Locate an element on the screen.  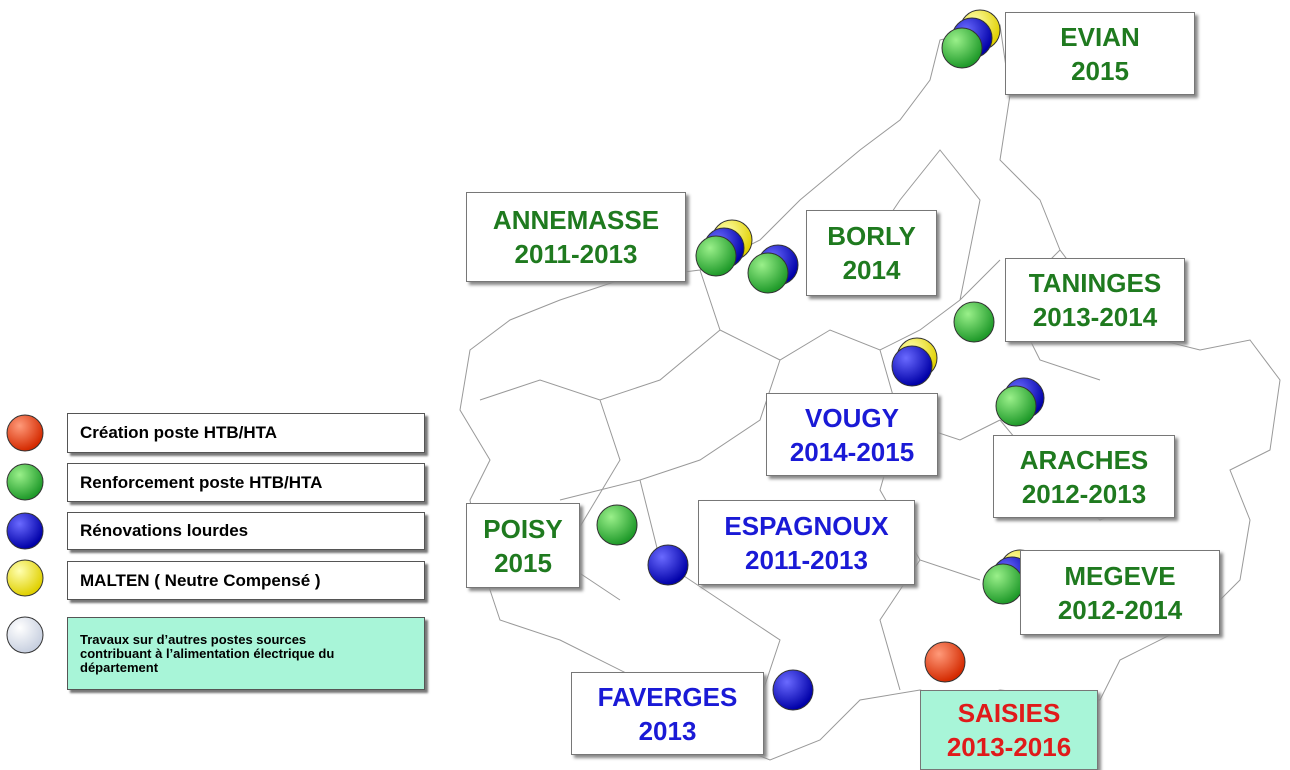
site-name: ANNEMASSE is located at coordinates (576, 220).